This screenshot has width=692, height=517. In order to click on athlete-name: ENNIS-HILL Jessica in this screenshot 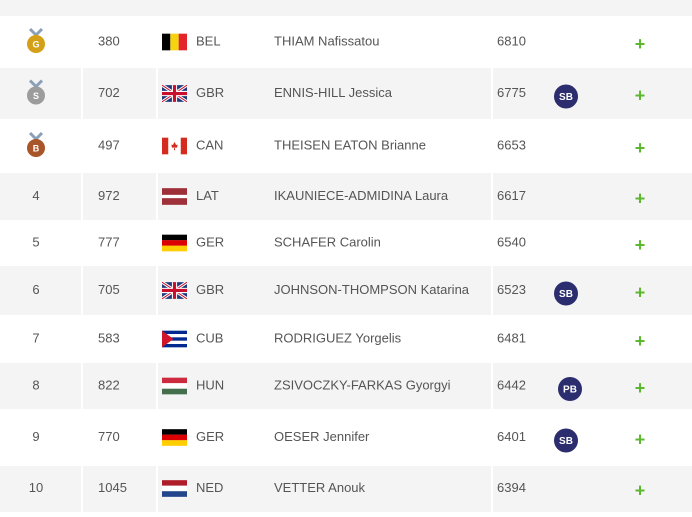, I will do `click(333, 92)`.